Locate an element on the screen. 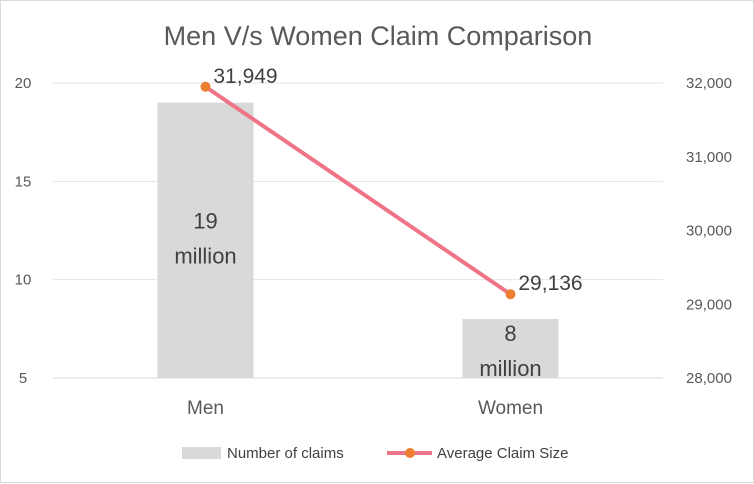 Image resolution: width=754 pixels, height=484 pixels. y-right-tick-label: 29,000 is located at coordinates (709, 304).